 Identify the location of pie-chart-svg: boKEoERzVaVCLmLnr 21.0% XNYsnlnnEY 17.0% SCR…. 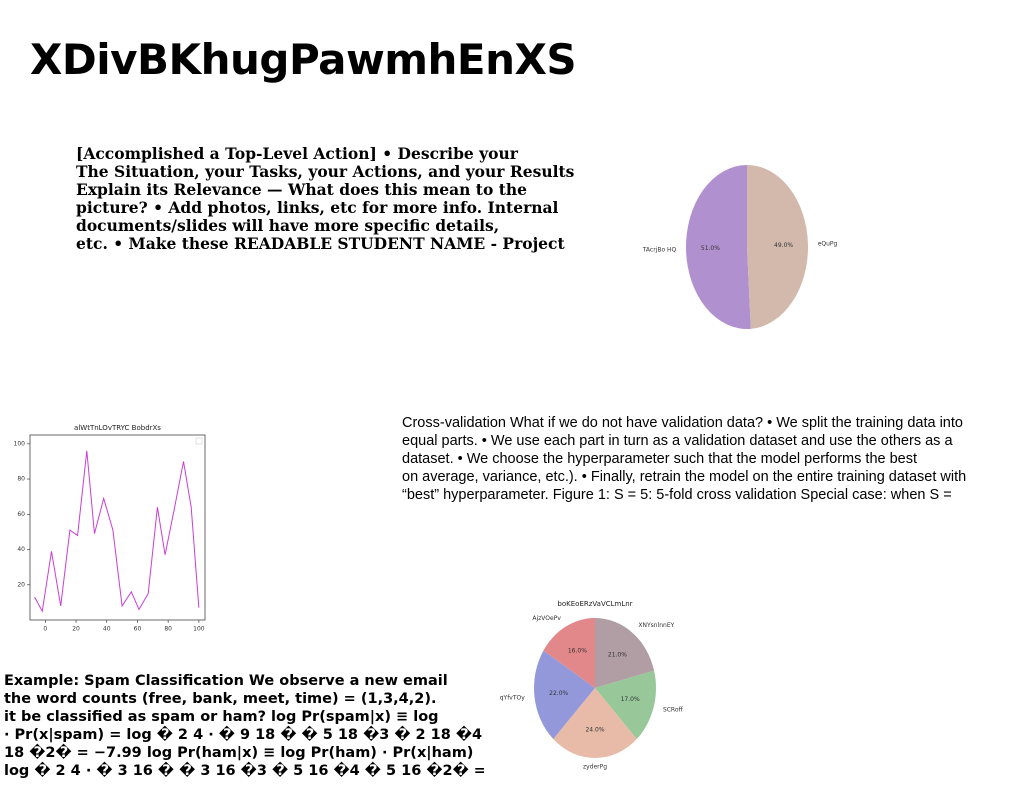
(592, 685).